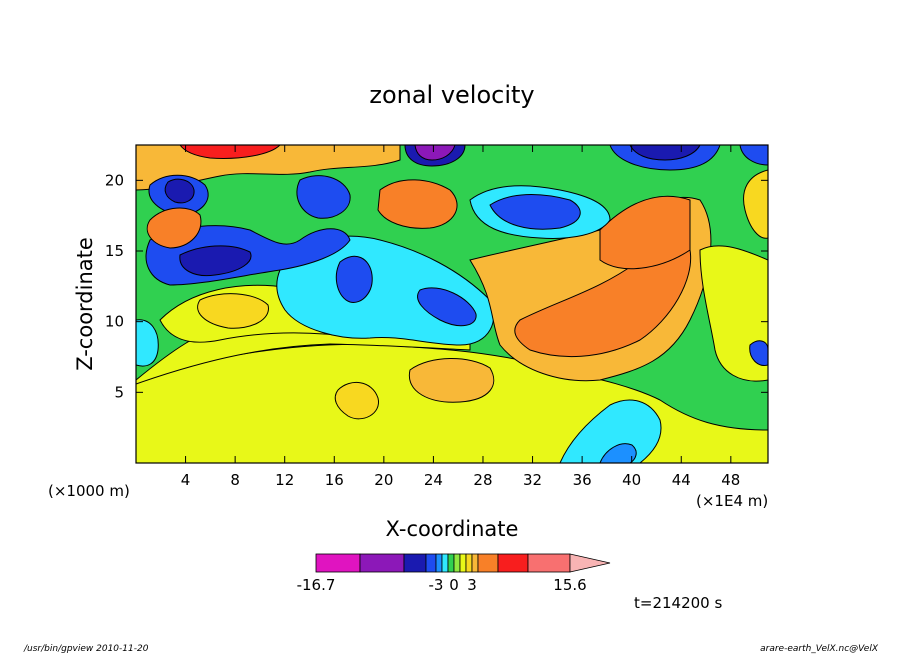 This screenshot has height=654, width=904. Describe the element at coordinates (235, 480) in the screenshot. I see `x-tick-label: 8` at that location.